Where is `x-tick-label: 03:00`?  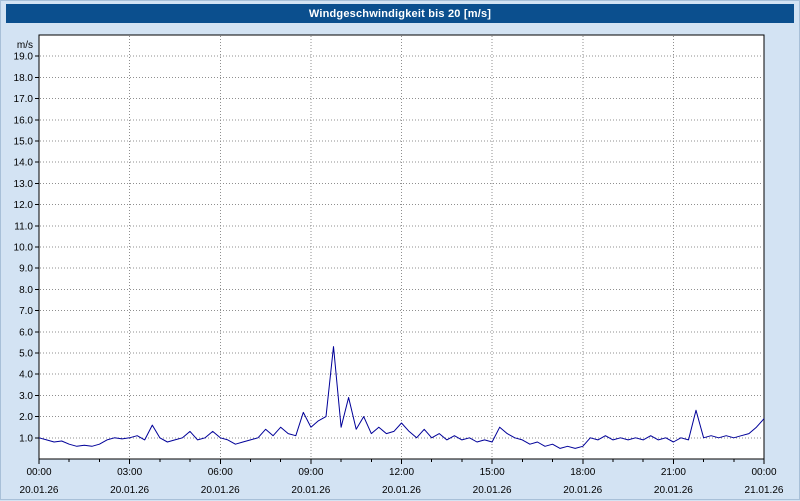
x-tick-label: 03:00 is located at coordinates (129, 472).